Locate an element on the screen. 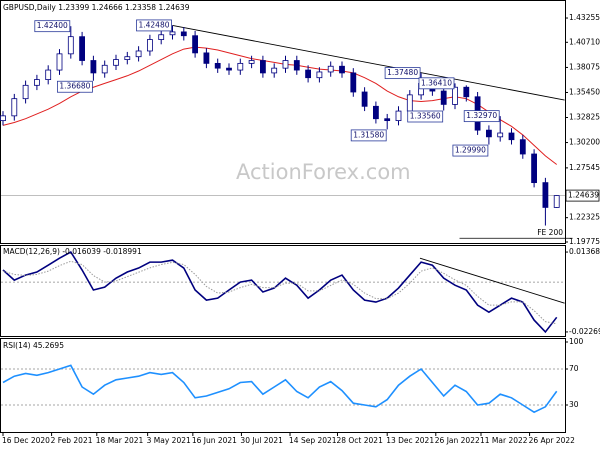  price-tag is located at coordinates (582, 195).